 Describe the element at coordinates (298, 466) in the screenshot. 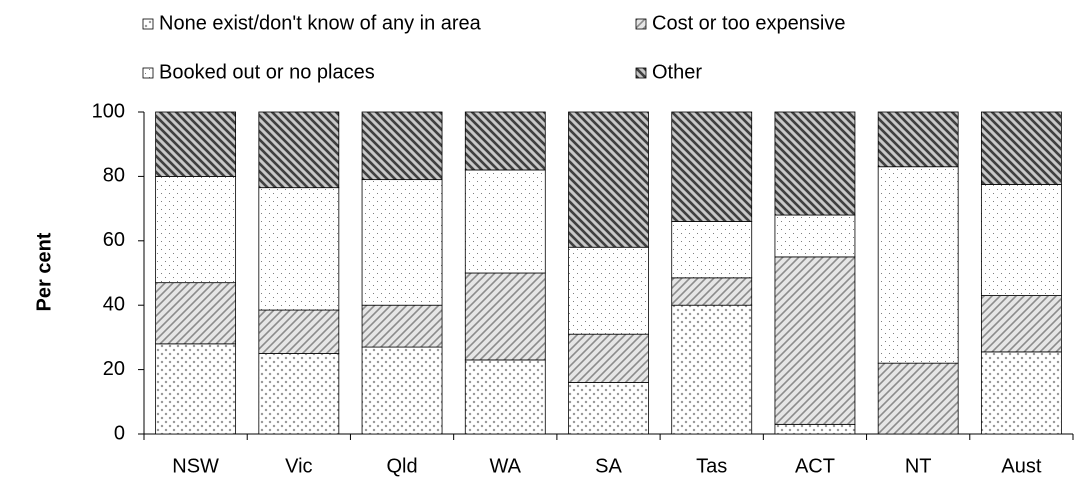

I see `x-tick-label: Vic` at that location.